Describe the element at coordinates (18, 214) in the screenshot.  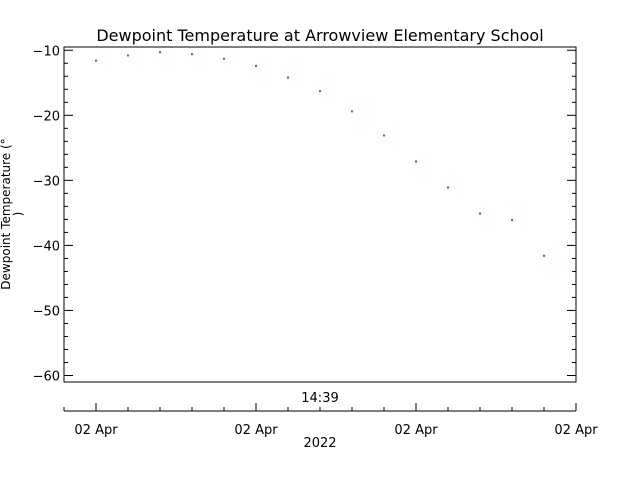
I see `y-axis-label-continued: )` at that location.